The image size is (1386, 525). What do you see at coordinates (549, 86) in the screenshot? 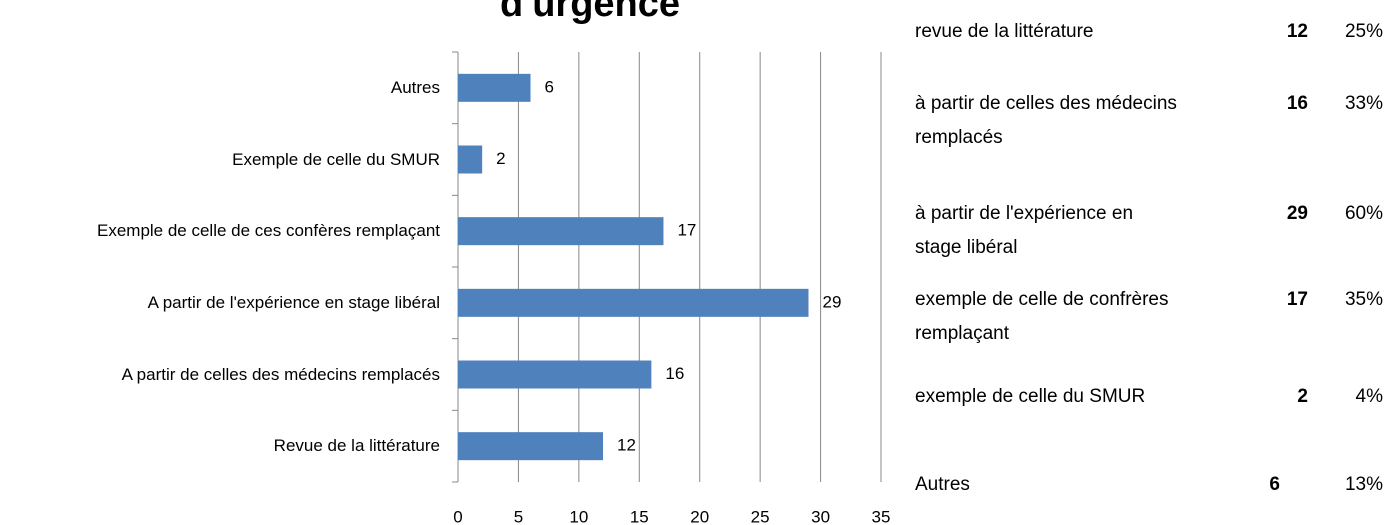
I see `data-label: 6` at bounding box center [549, 86].